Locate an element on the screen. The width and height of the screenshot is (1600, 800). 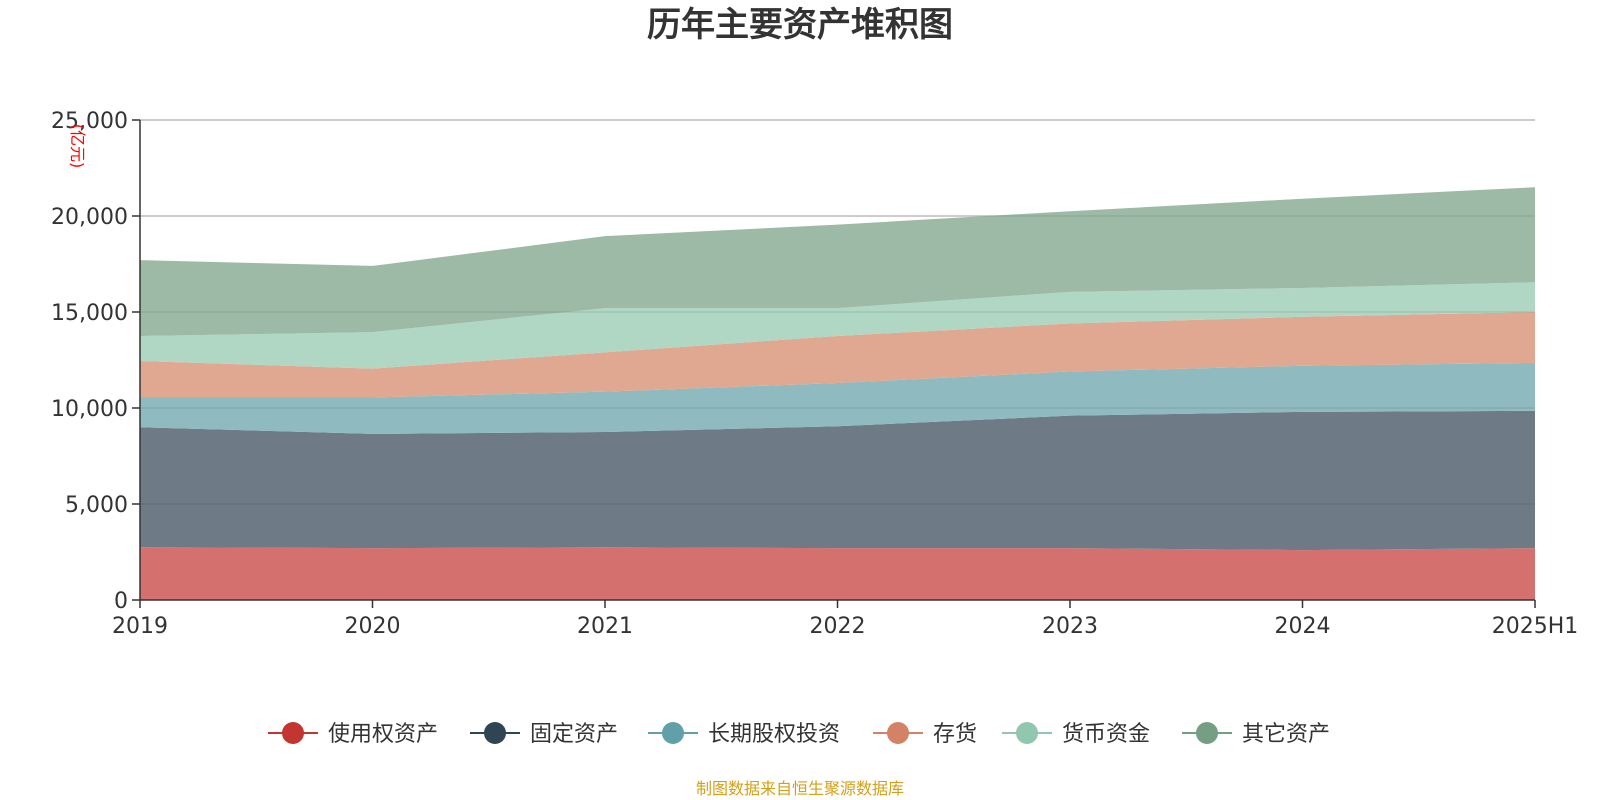
legend-label: 长期股权投资 is located at coordinates (774, 734).